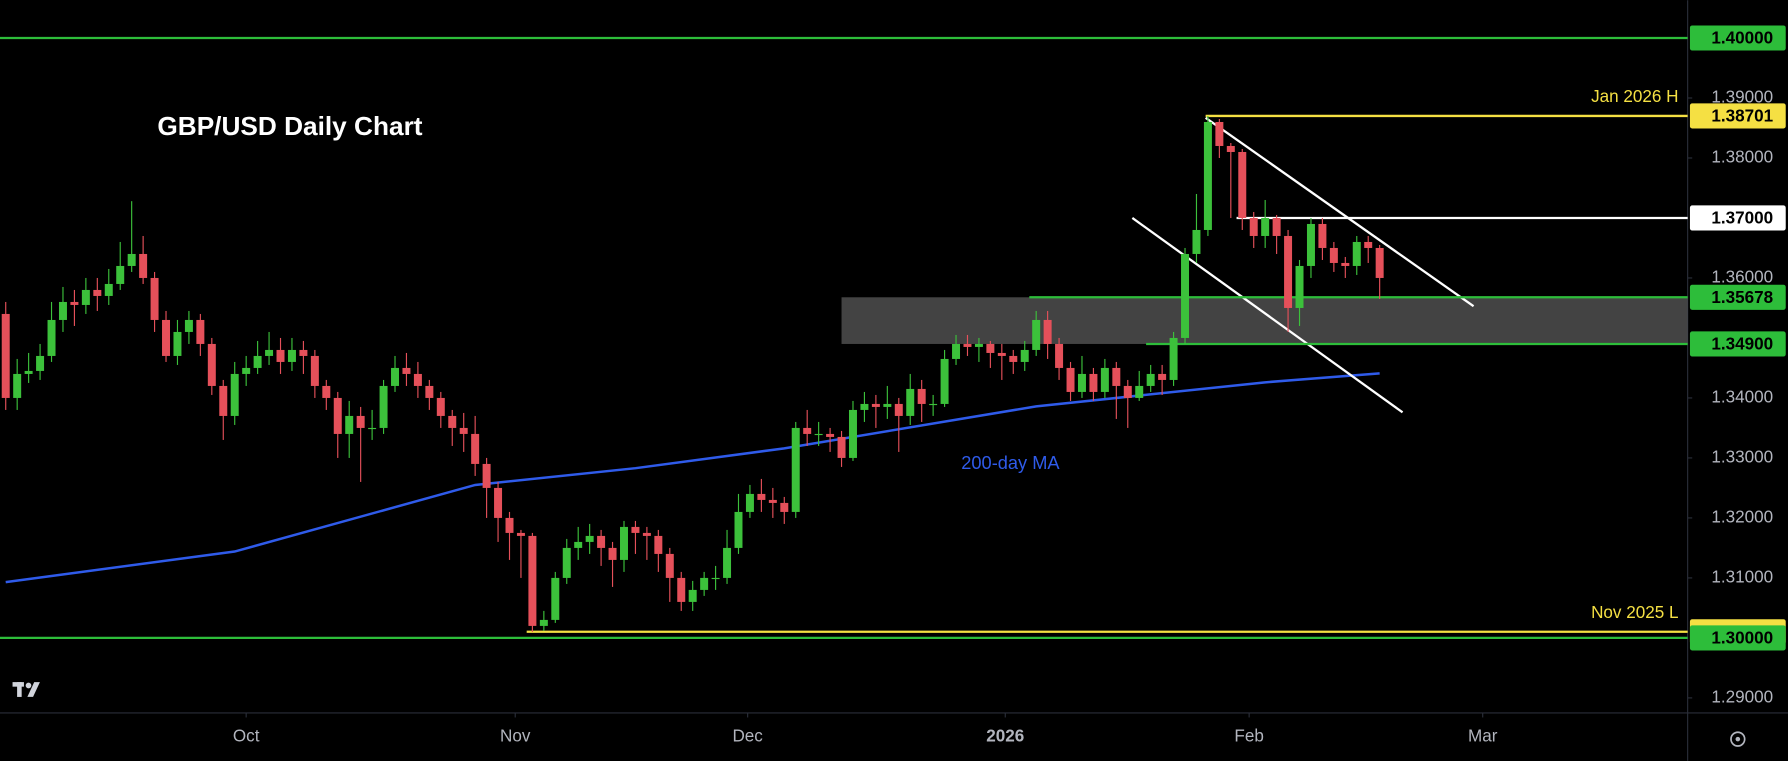 This screenshot has height=761, width=1788. Describe the element at coordinates (1010, 462) in the screenshot. I see `ma-label: 200-day MA` at that location.